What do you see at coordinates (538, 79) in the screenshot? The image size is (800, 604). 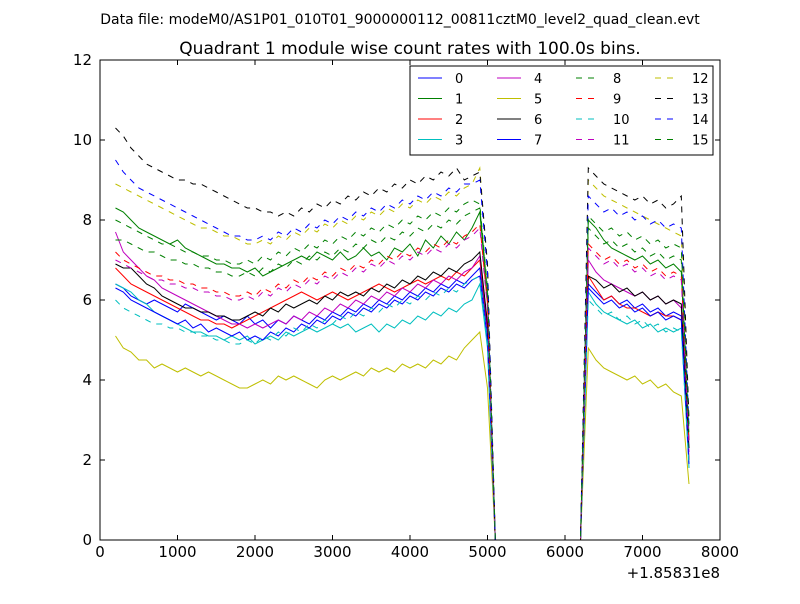 I see `legend-label-4: 4` at bounding box center [538, 79].